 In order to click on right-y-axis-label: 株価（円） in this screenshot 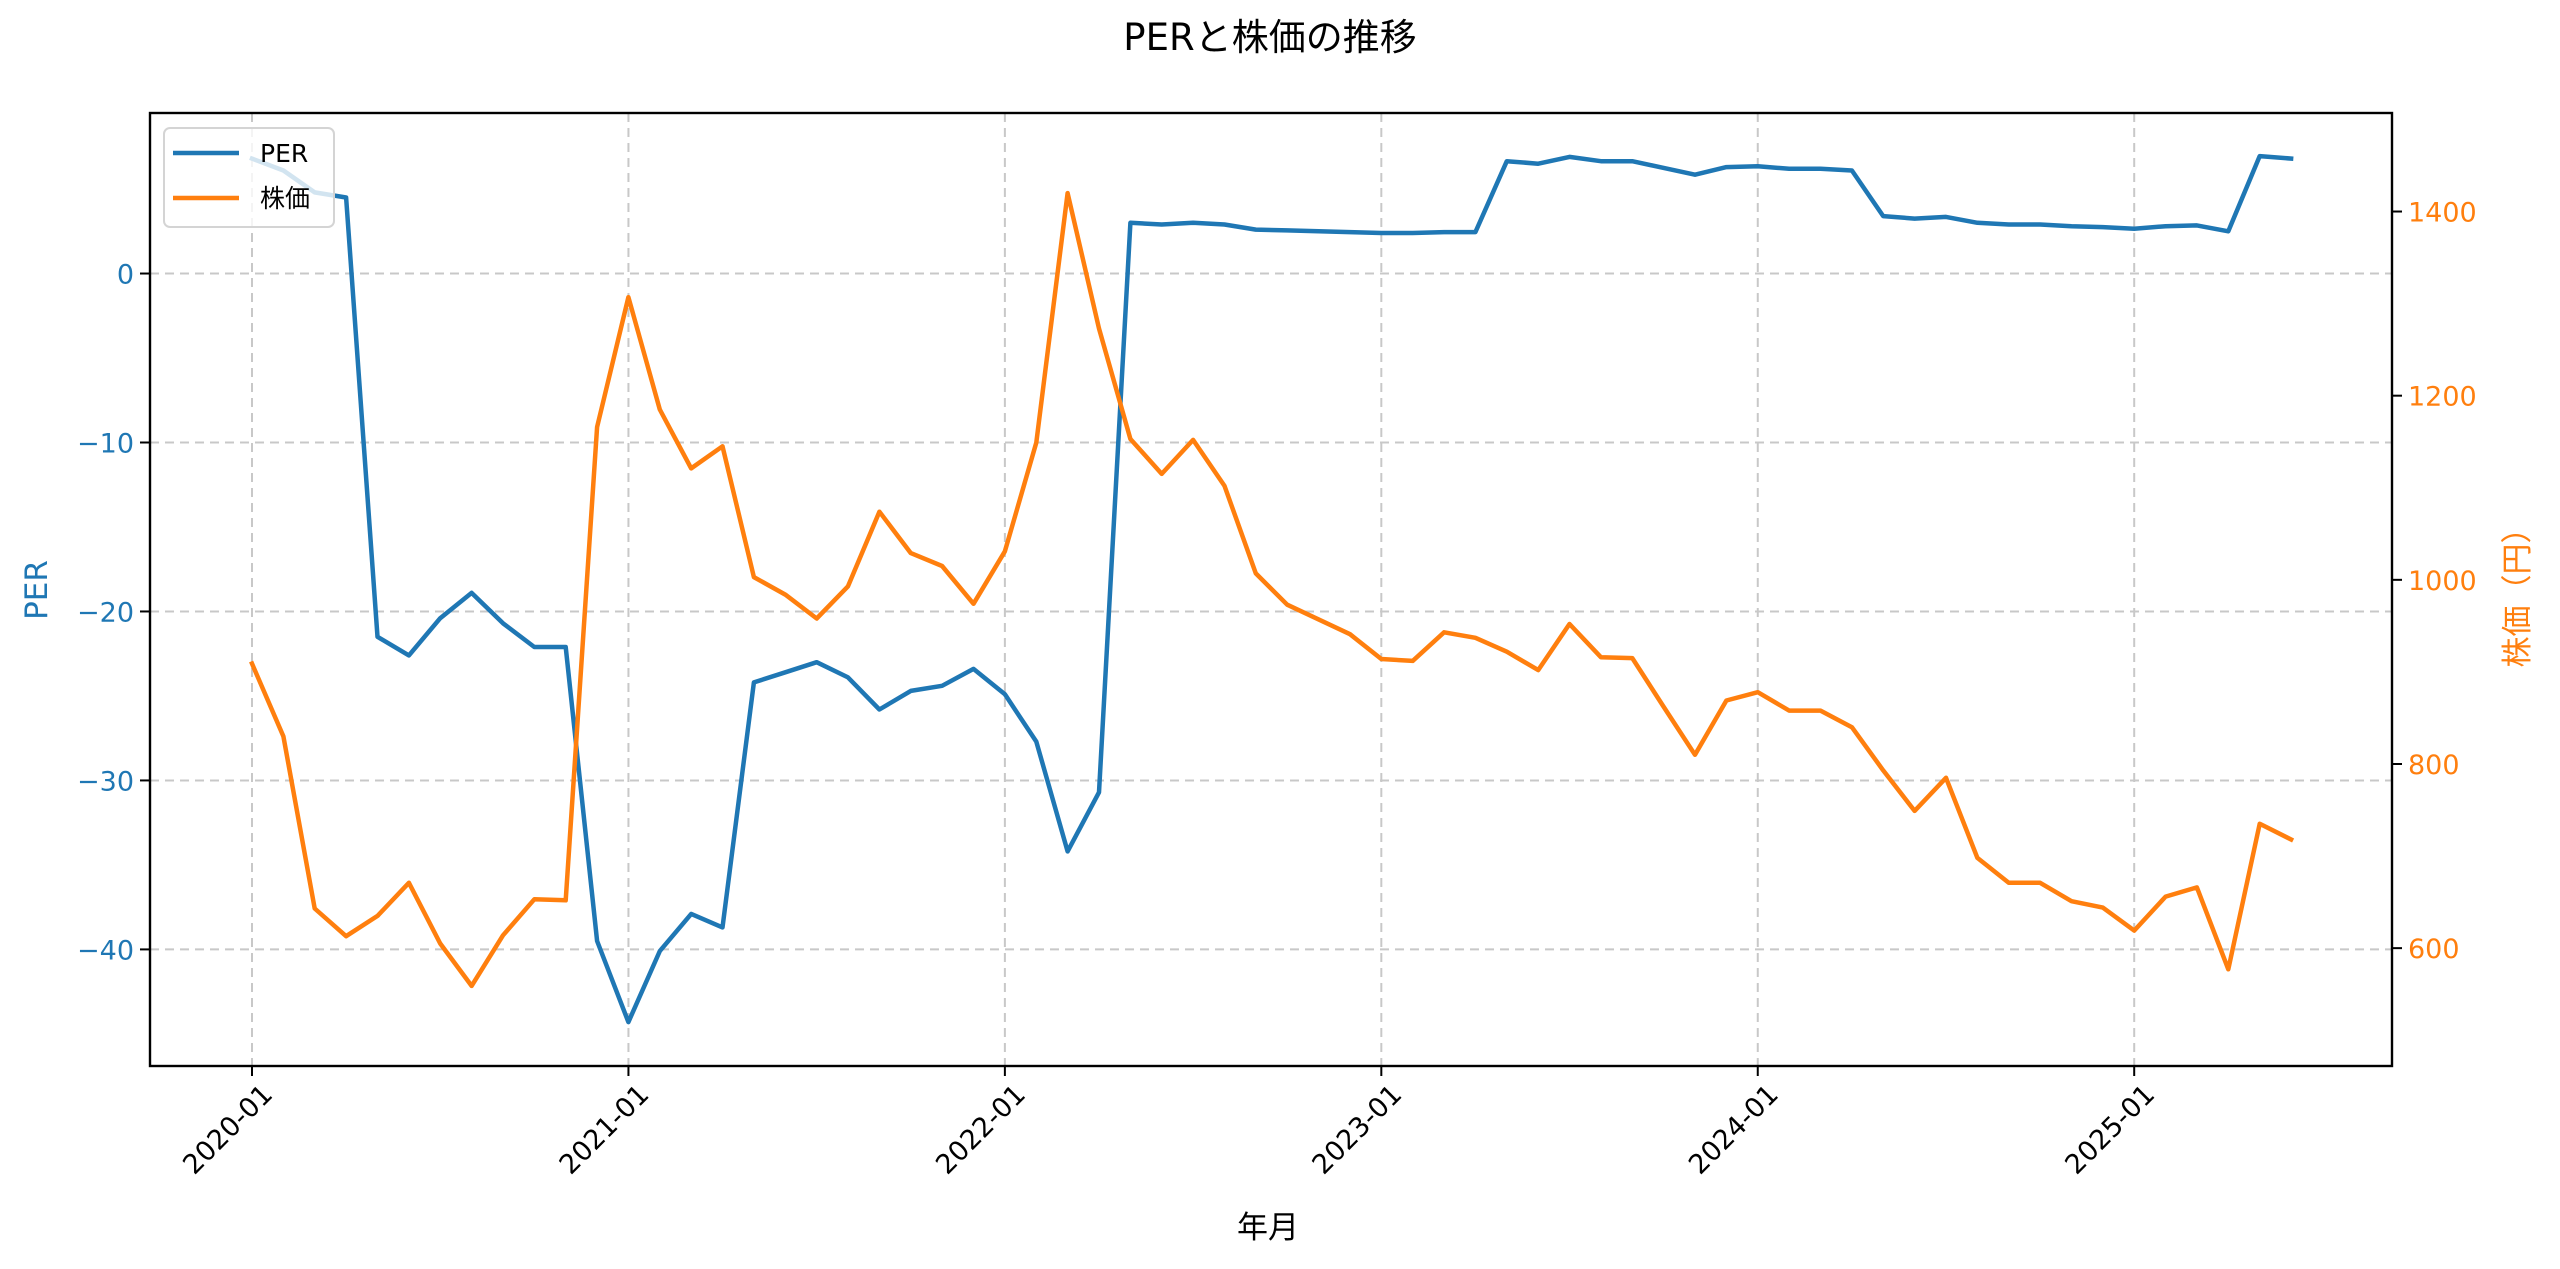, I will do `click(2518, 590)`.